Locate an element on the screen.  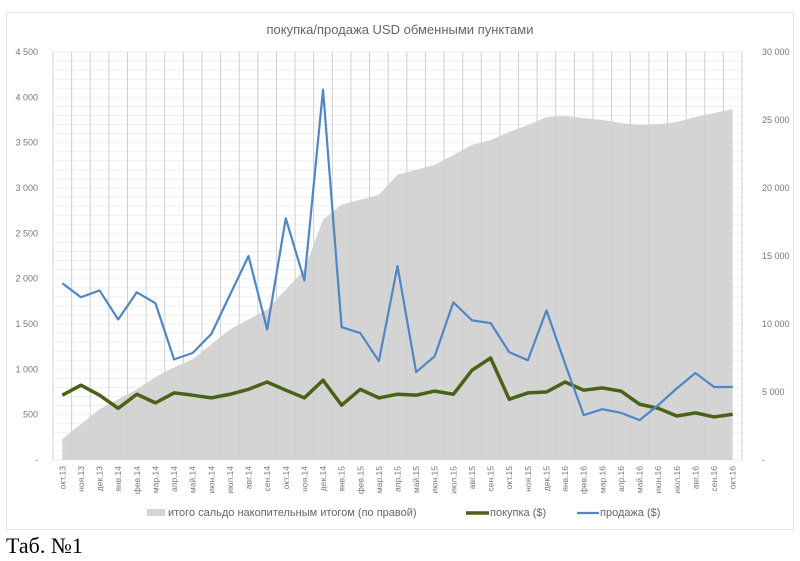
x-tick-label: авг.15 is located at coordinates (472, 477).